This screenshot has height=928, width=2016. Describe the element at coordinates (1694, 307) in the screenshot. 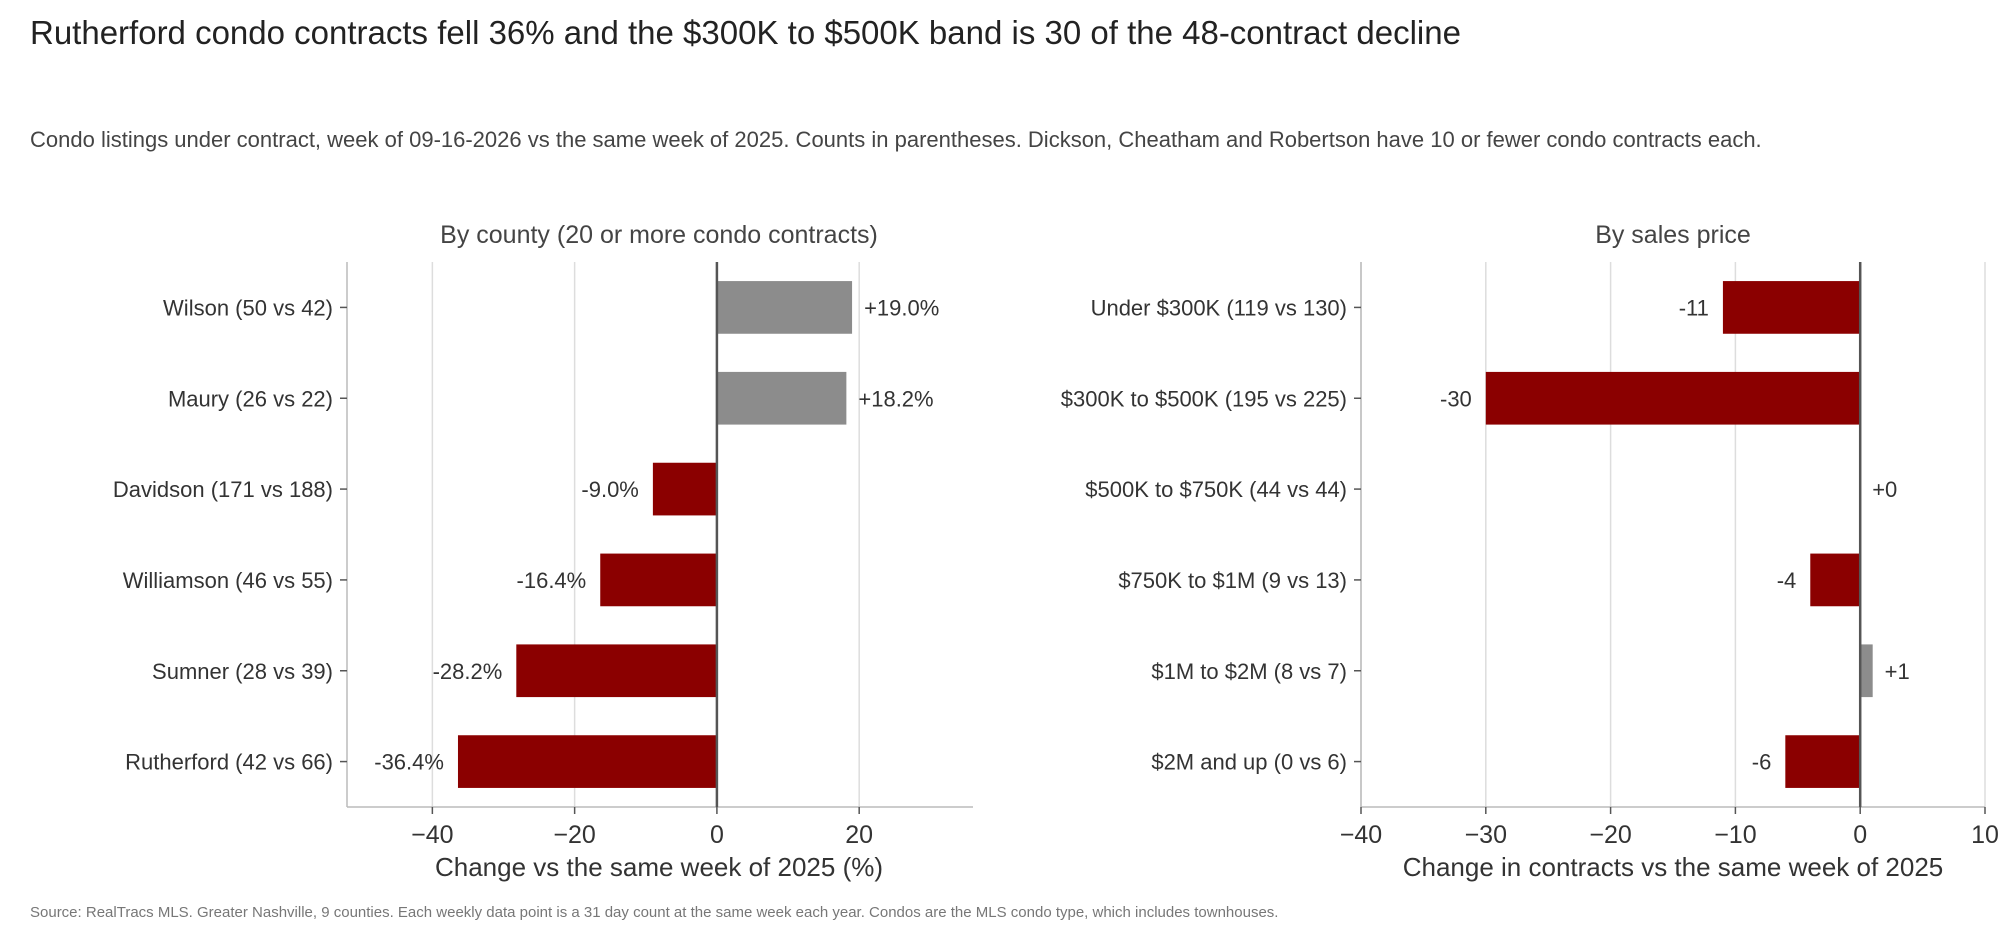

I see `price-data-label: -11` at that location.